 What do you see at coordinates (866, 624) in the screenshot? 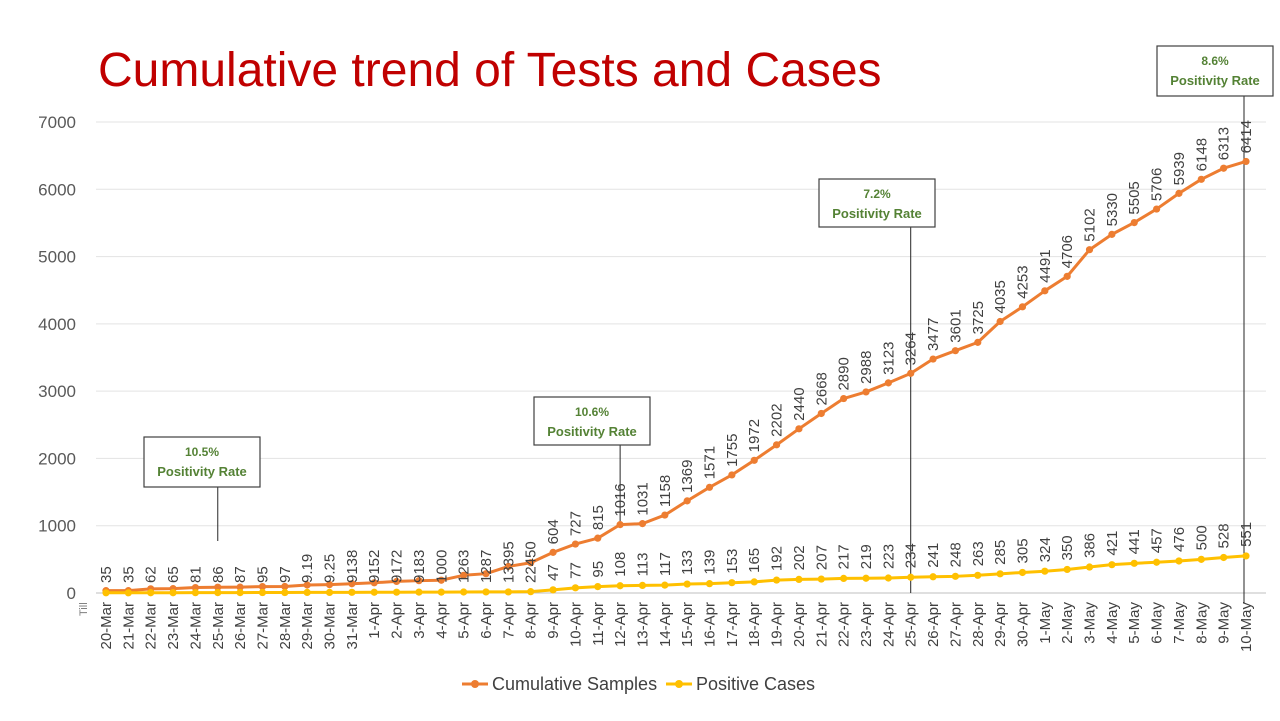
I see `x-tick-label: 23-Apr` at bounding box center [866, 624].